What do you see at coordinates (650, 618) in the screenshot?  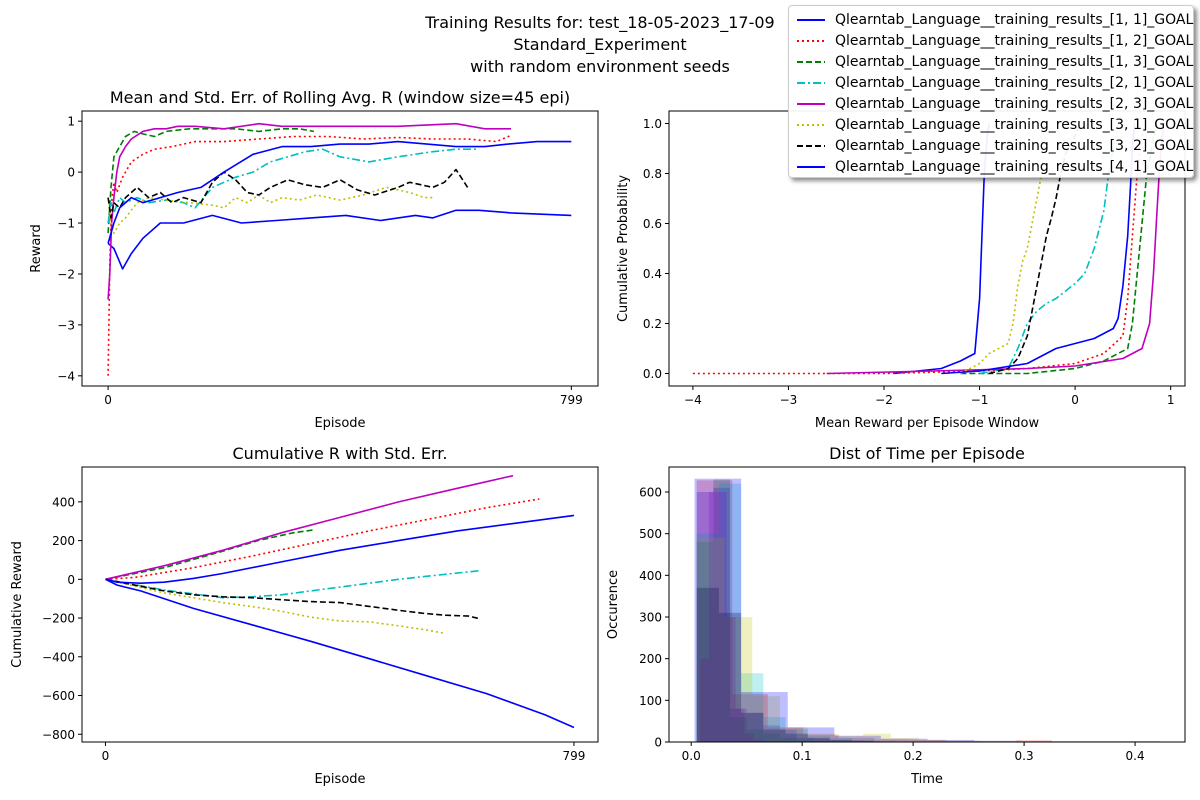 I see `y-tick-label: 300` at bounding box center [650, 618].